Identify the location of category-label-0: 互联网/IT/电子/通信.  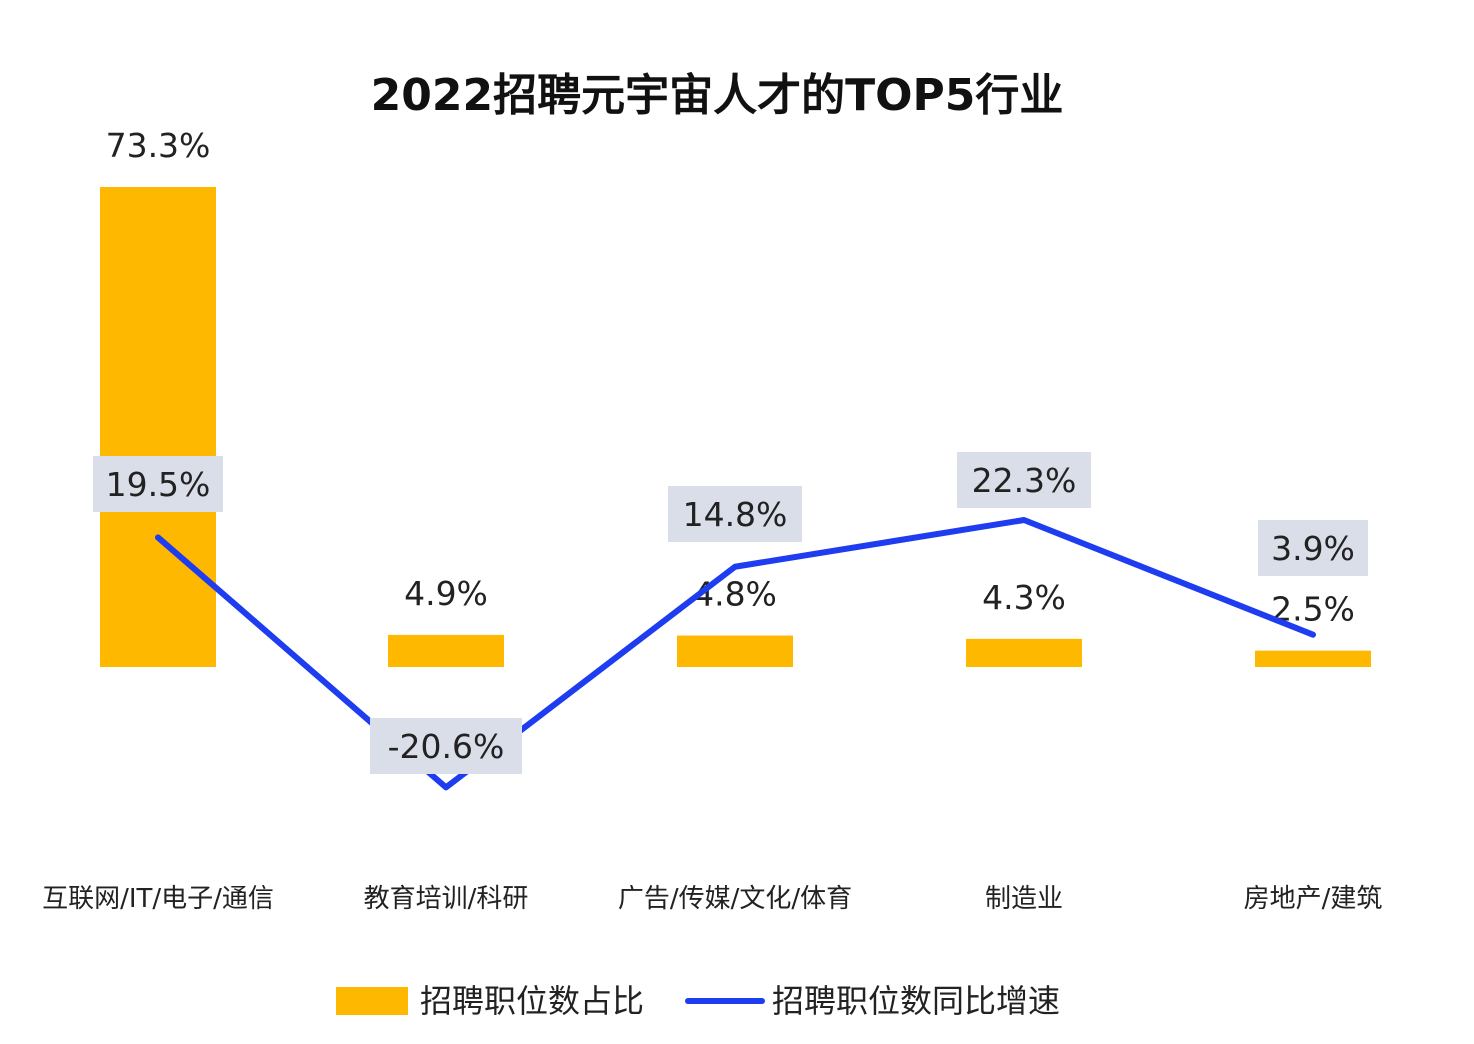
(158, 899).